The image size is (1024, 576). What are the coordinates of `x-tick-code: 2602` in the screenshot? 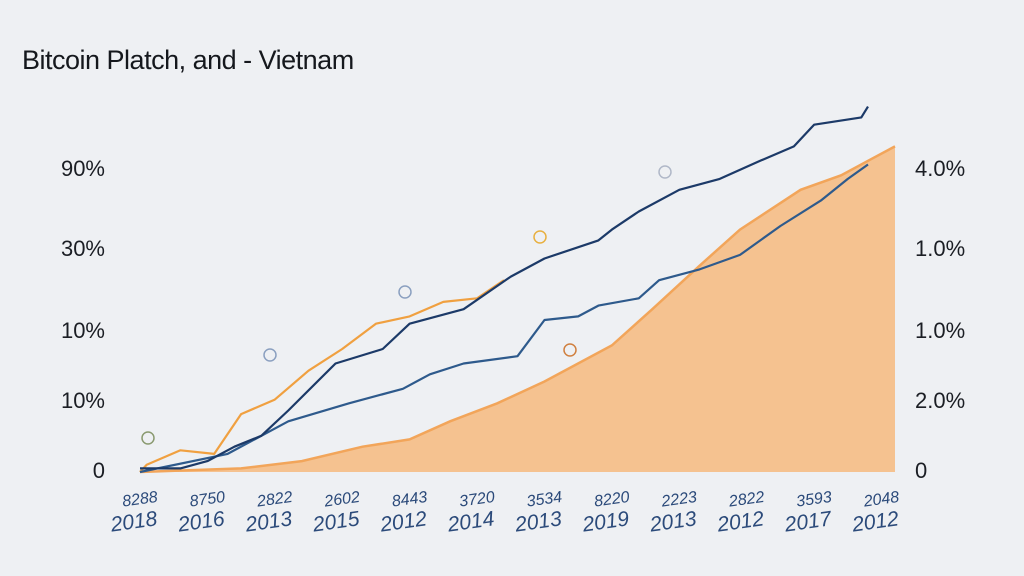 It's located at (341, 500).